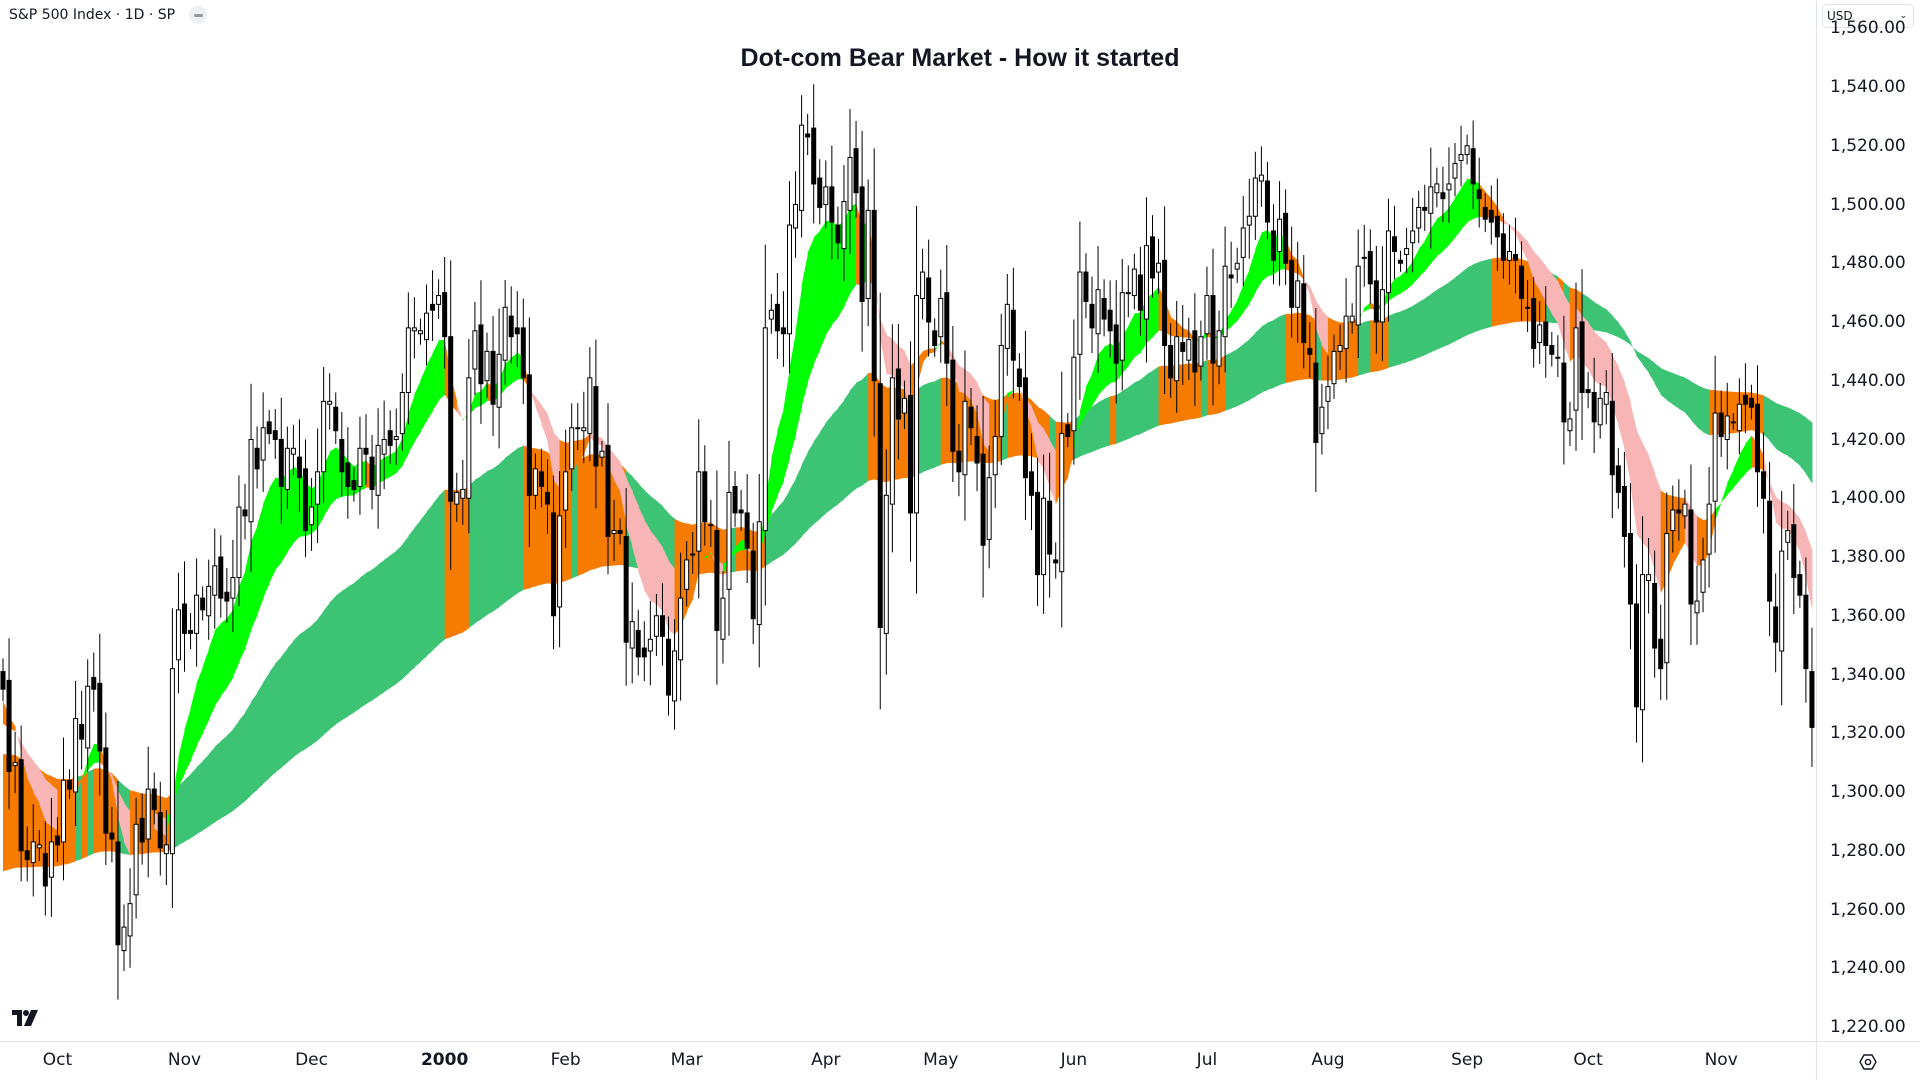 Image resolution: width=1920 pixels, height=1080 pixels. Describe the element at coordinates (25, 1018) in the screenshot. I see `tradingview-logo` at that location.